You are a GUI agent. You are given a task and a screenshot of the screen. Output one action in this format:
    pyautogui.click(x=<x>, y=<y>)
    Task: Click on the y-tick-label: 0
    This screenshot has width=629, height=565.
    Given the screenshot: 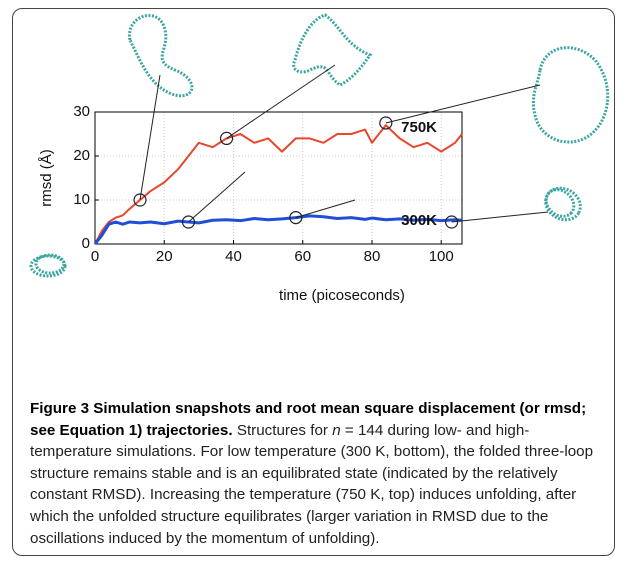 What is the action you would take?
    pyautogui.click(x=86, y=243)
    